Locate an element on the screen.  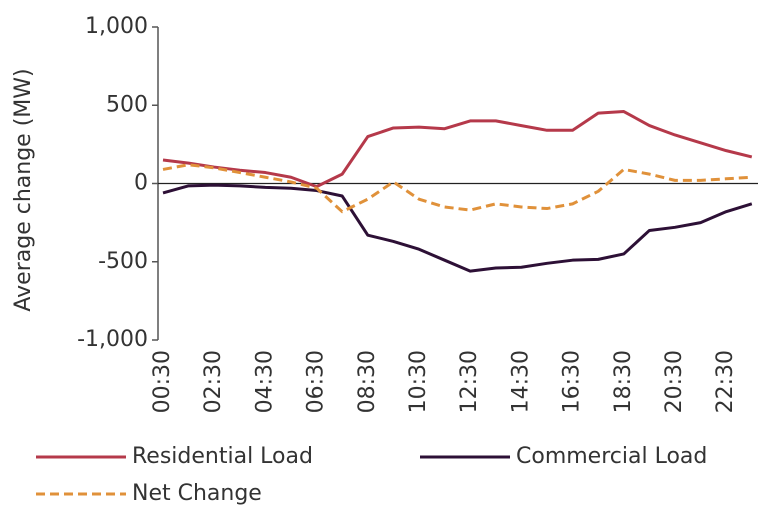
x-tick-label: 08:30 is located at coordinates (367, 381).